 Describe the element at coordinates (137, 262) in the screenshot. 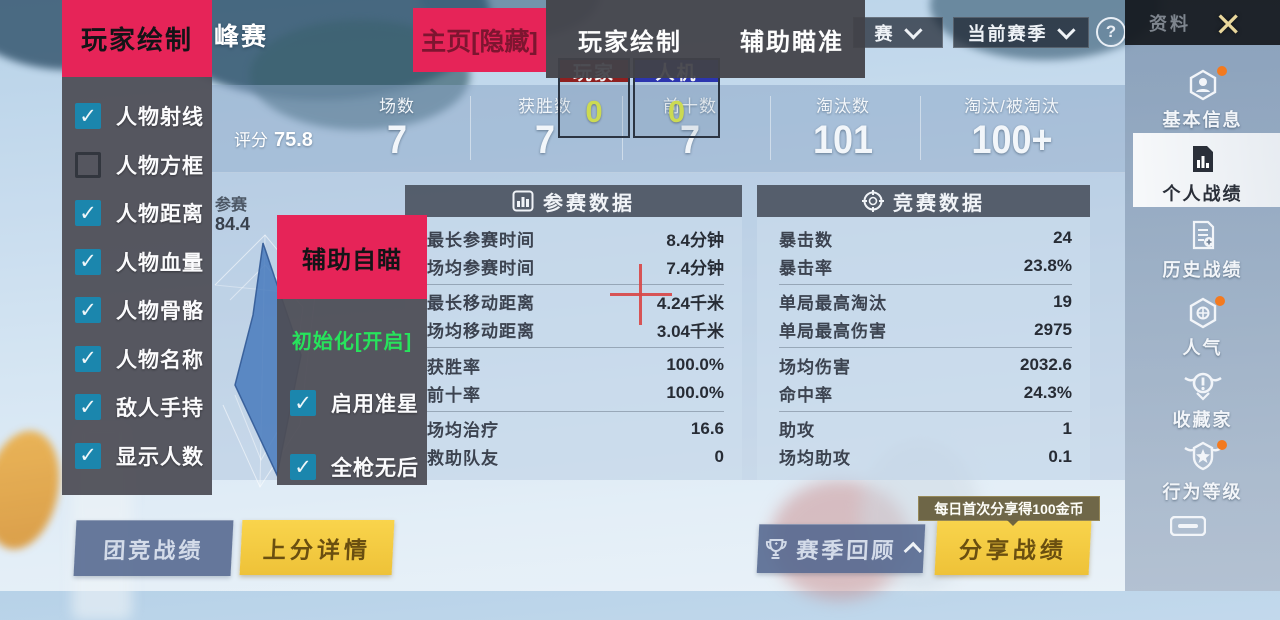

I see `esp-option-health: 人物血量` at that location.